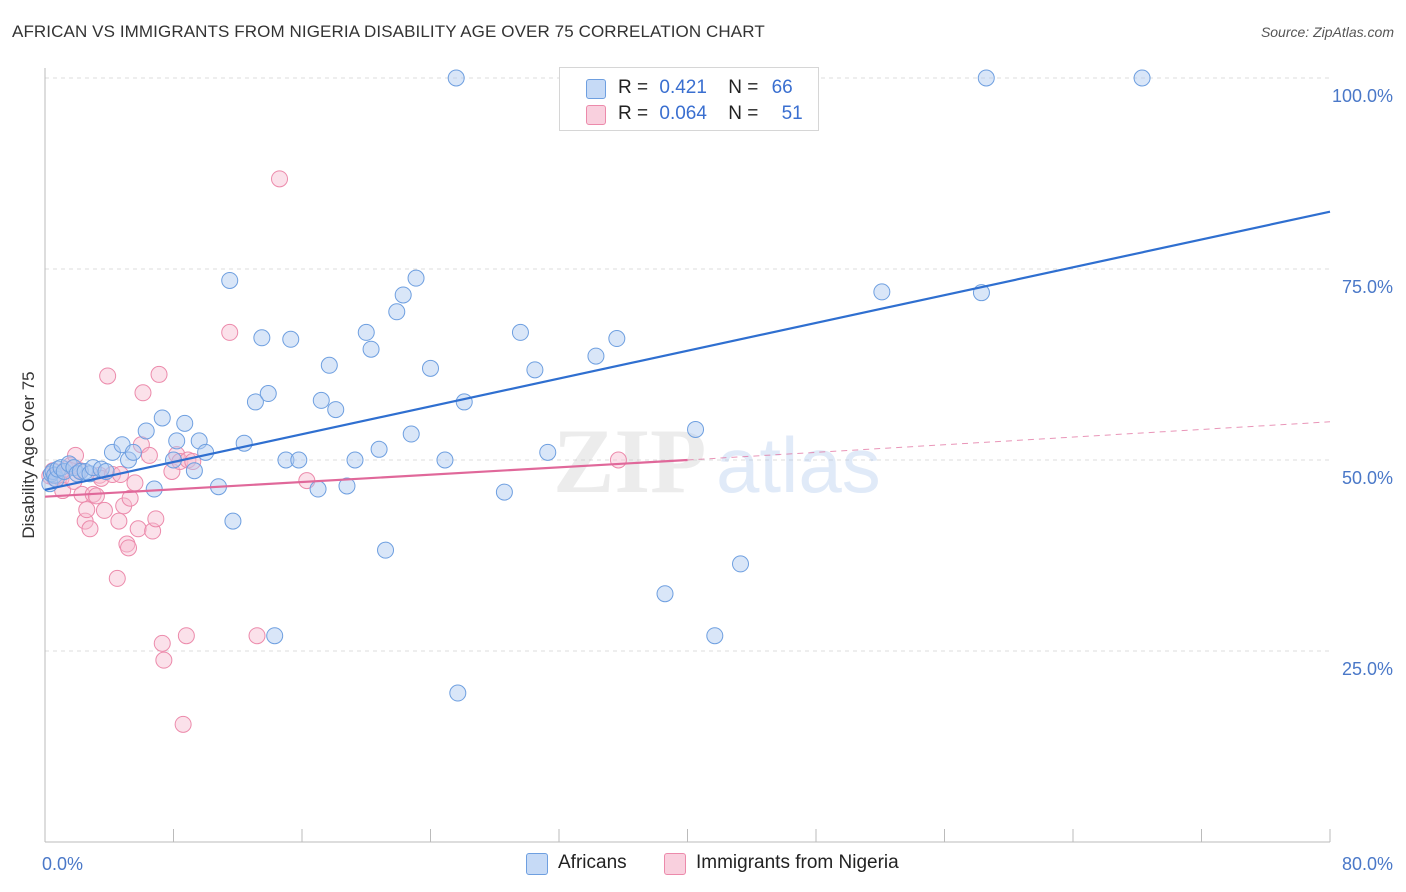  What do you see at coordinates (1367, 478) in the screenshot?
I see `y-tick-label: 50.0%` at bounding box center [1367, 478].